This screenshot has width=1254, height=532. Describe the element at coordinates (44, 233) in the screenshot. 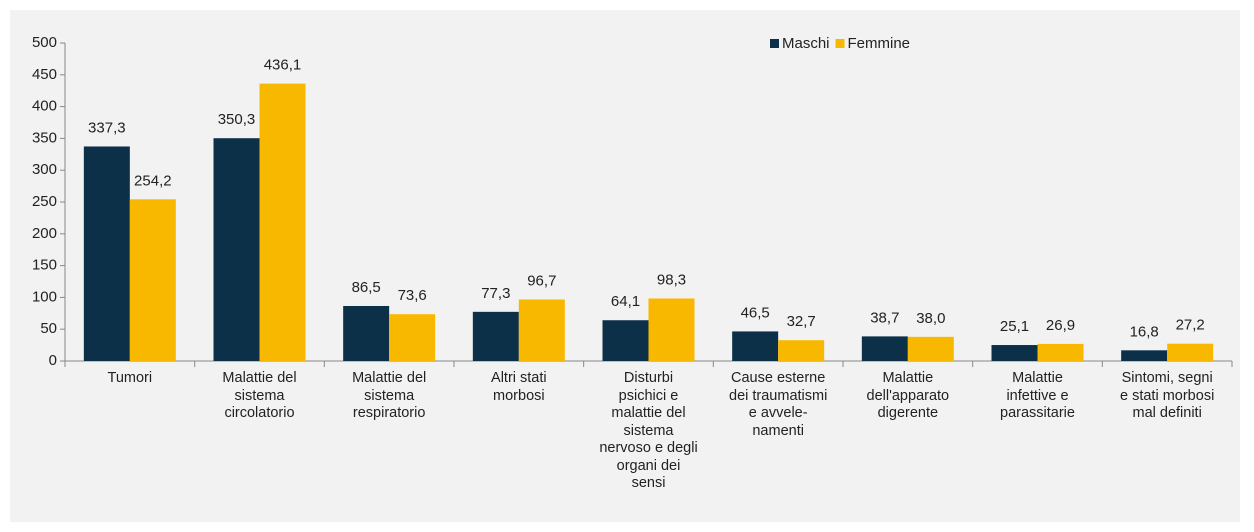

I see `y-tick-label: 200` at that location.